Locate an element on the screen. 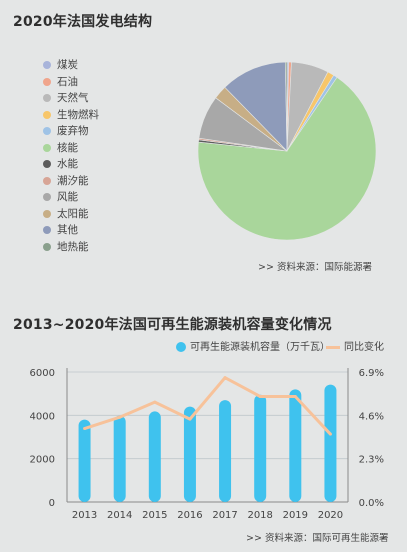 This screenshot has height=552, width=407. pie-legend-label: 潮汐能 is located at coordinates (73, 180).